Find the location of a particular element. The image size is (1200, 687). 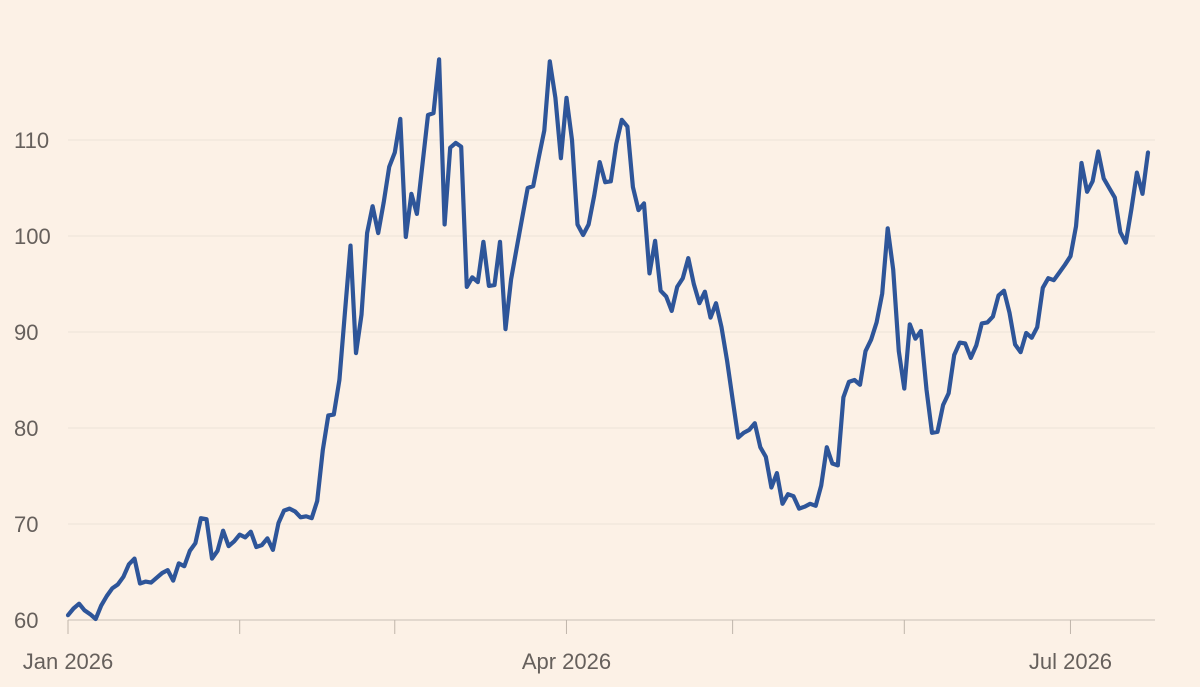

y-tick-label-90: 90 is located at coordinates (26, 332).